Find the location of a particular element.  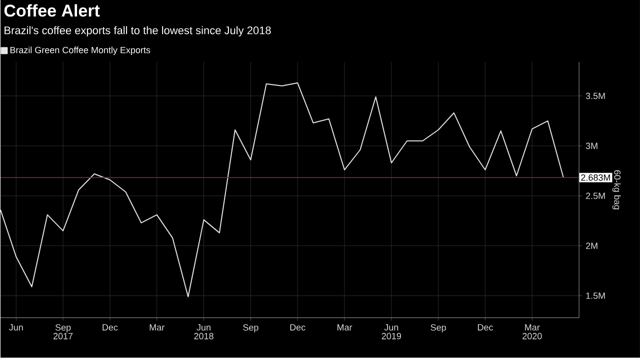

ref-line-label: 2.683M is located at coordinates (595, 177).